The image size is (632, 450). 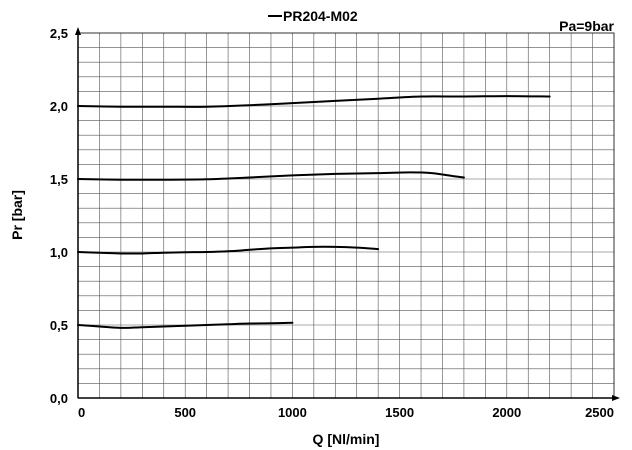 What do you see at coordinates (586, 26) in the screenshot?
I see `pressure-annotation: Pa=9bar` at bounding box center [586, 26].